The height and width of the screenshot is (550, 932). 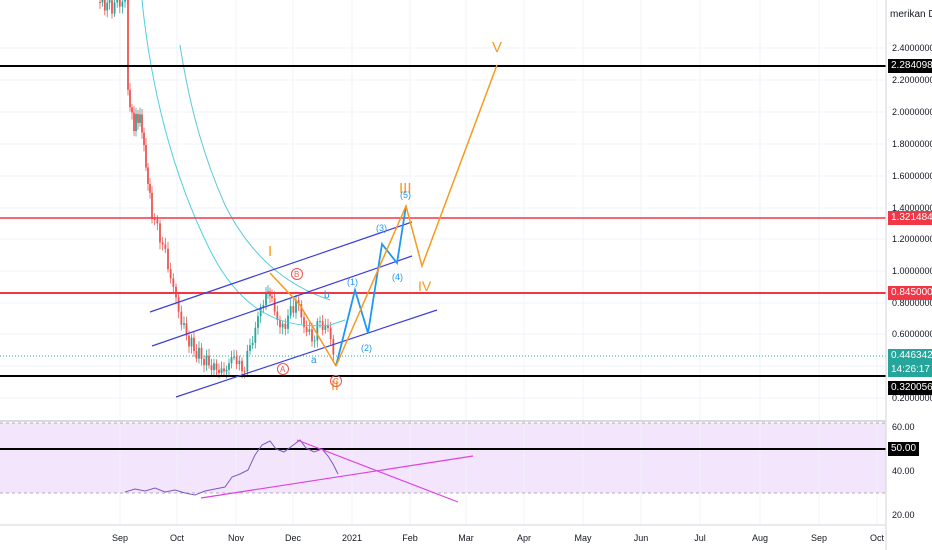 I want to click on rsi-tick-label: 40.00, so click(x=903, y=471).